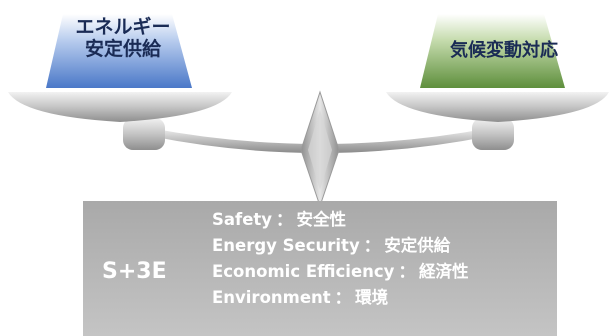  What do you see at coordinates (371, 297) in the screenshot?
I see `pillar-jp: 環境` at bounding box center [371, 297].